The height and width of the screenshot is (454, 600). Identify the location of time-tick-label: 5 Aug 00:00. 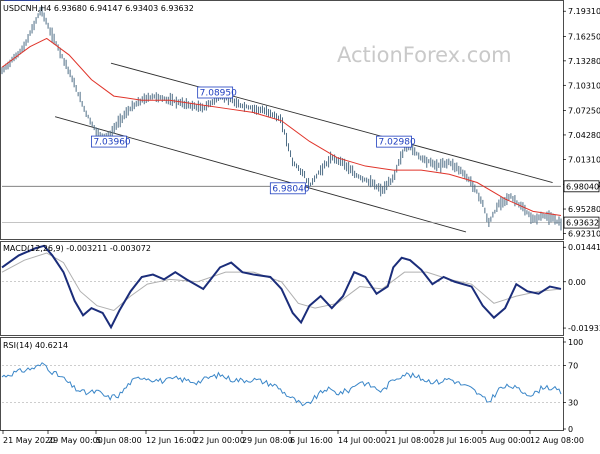
(506, 440).